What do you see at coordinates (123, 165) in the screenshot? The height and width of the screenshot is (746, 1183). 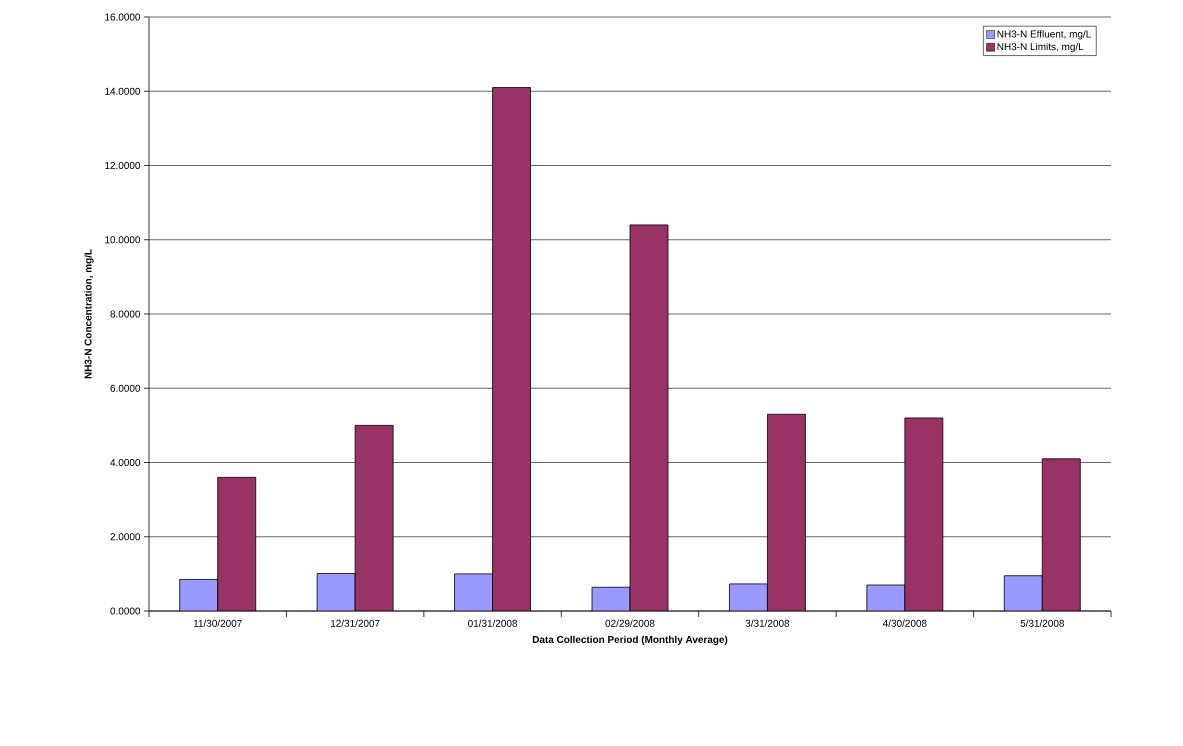 I see `y-tick-label: 12.0000` at bounding box center [123, 165].